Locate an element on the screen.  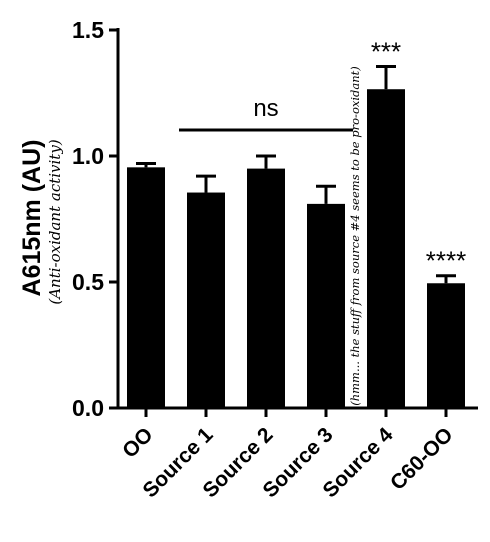
y-tick-label: 0.5 is located at coordinates (88, 282).